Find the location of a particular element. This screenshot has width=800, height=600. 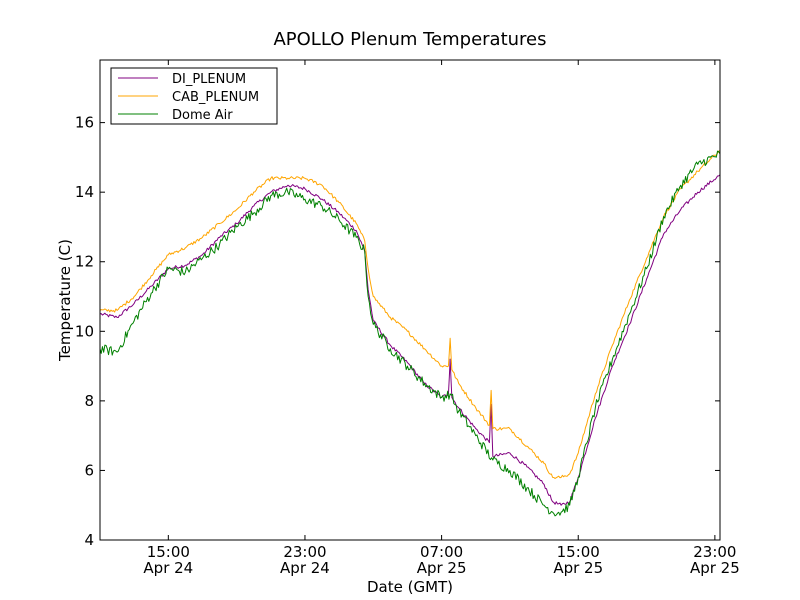

y-tick-label: 6 is located at coordinates (89, 470).